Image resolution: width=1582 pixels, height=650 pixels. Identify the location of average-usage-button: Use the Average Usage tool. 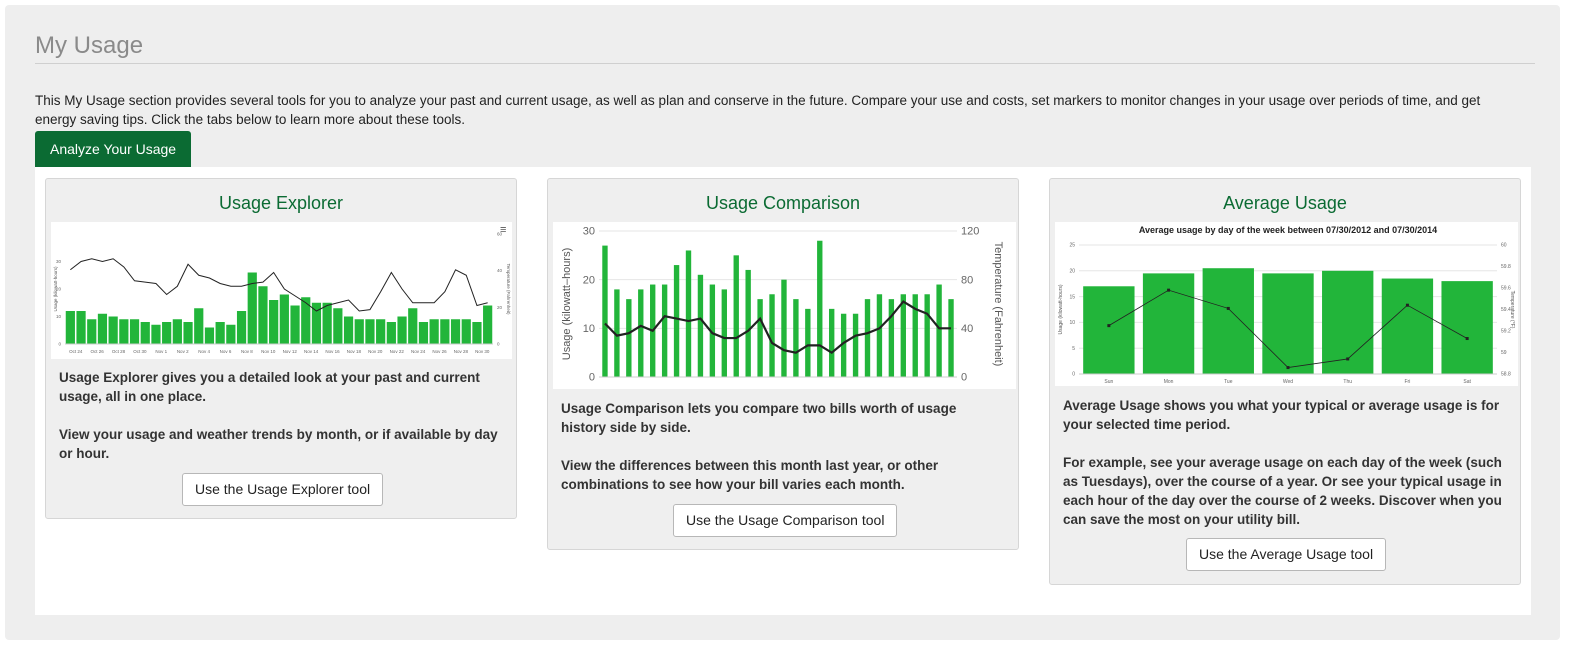
(1286, 554).